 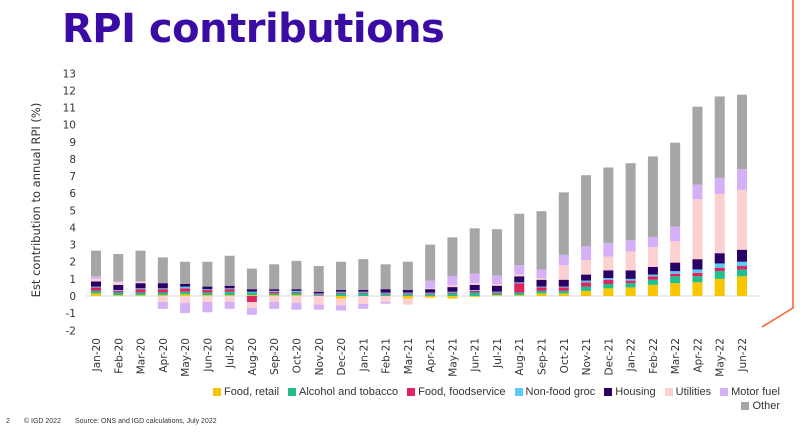 I want to click on y-tick-label: 0, so click(x=72, y=297).